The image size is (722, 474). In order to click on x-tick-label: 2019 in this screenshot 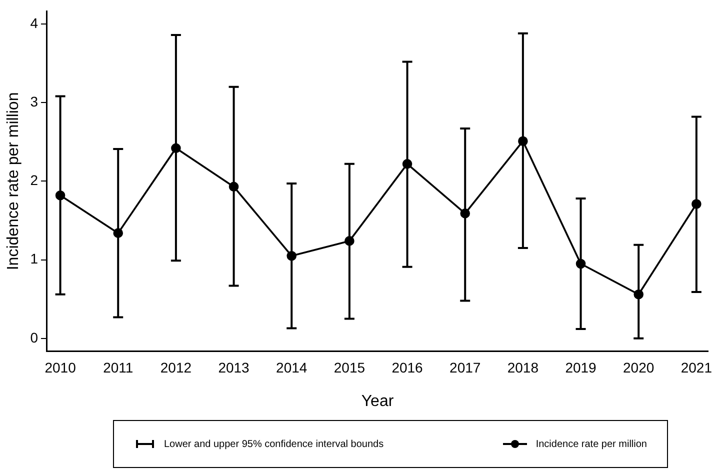, I will do `click(581, 367)`.